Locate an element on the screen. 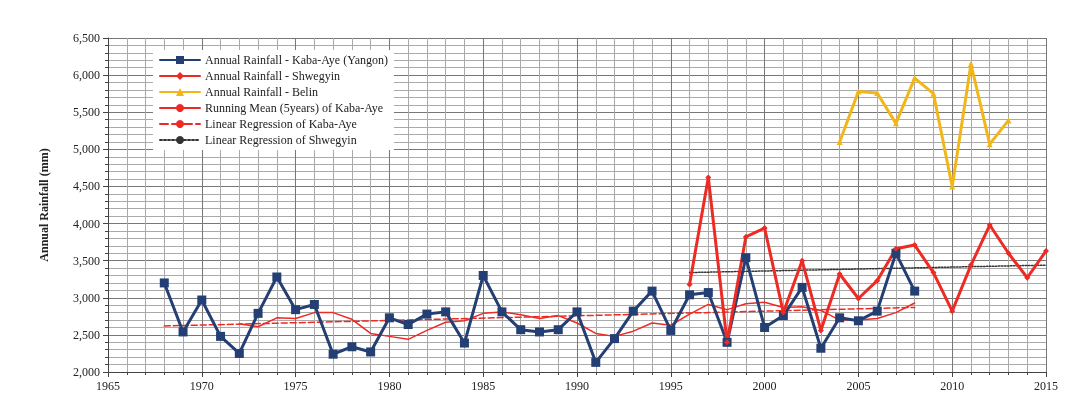  x-tick-label: 1975 is located at coordinates (295, 386).